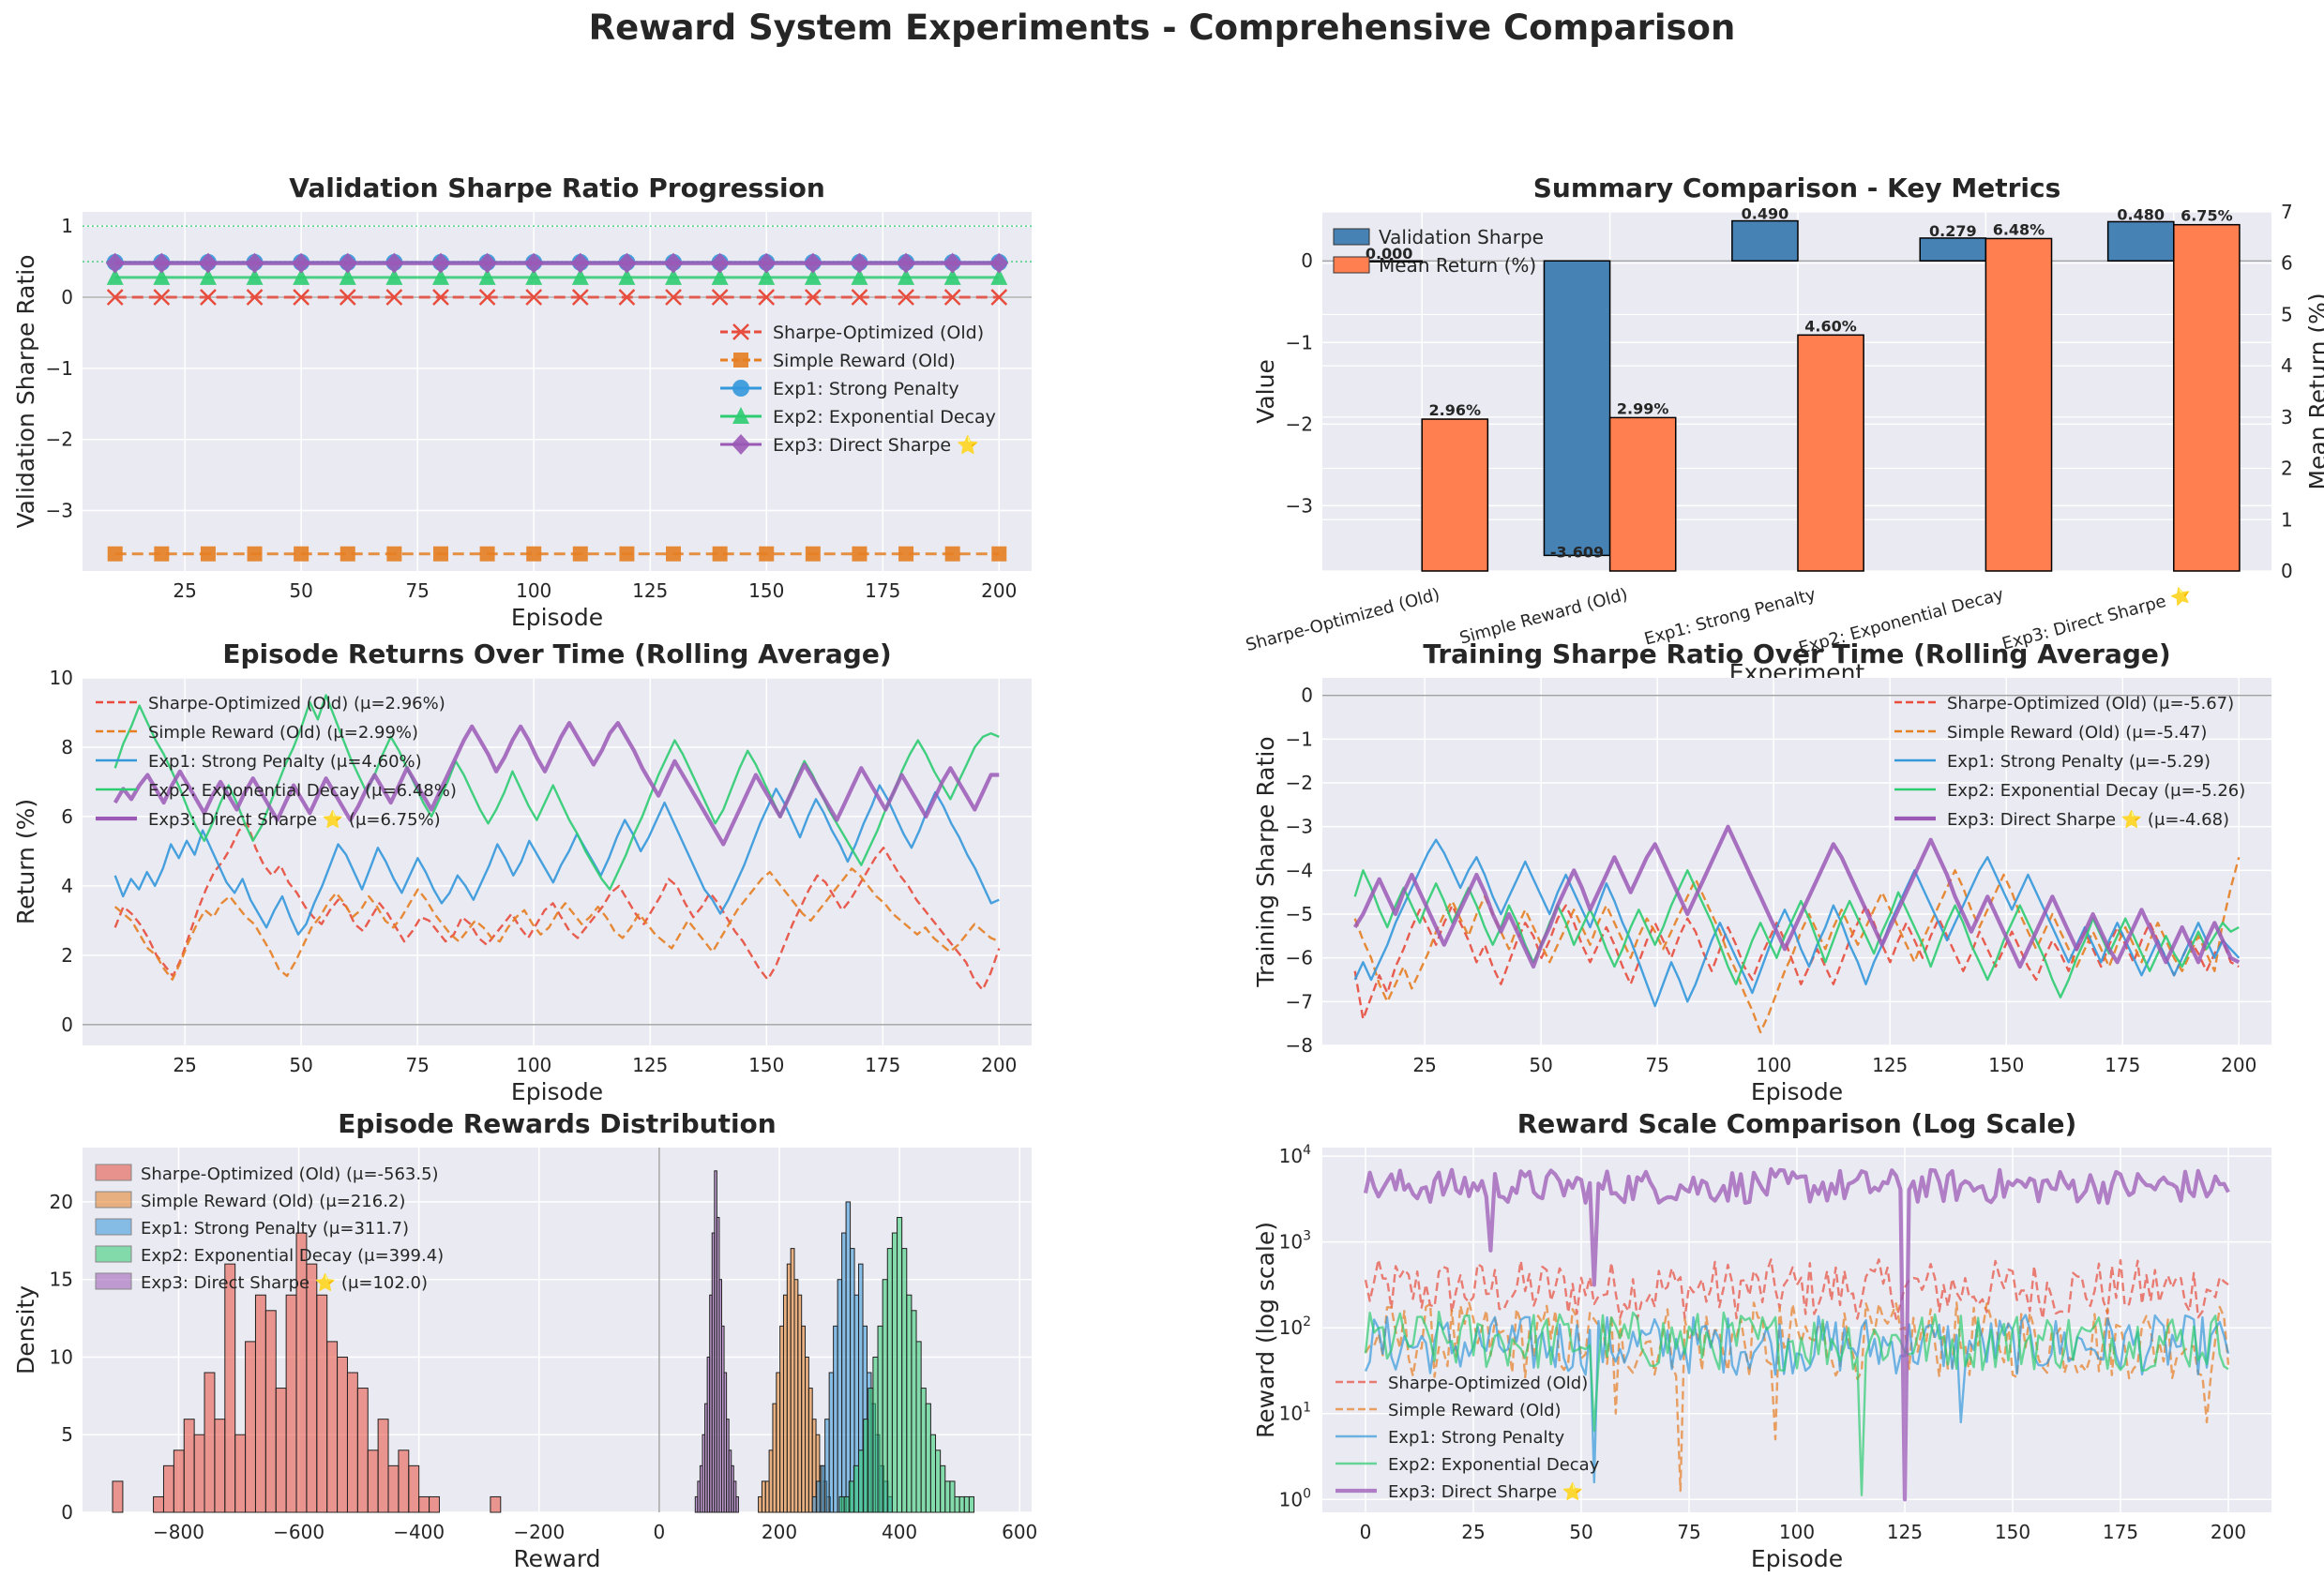  What do you see at coordinates (417, 590) in the screenshot?
I see `x-tick-label: 75` at bounding box center [417, 590].